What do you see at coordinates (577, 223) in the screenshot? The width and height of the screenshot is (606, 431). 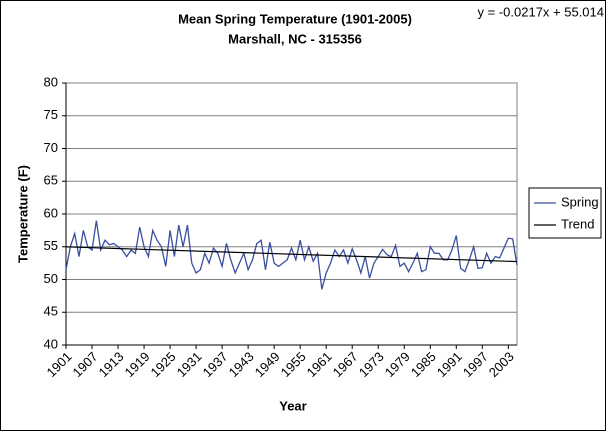 I see `legend-label: Trend` at bounding box center [577, 223].